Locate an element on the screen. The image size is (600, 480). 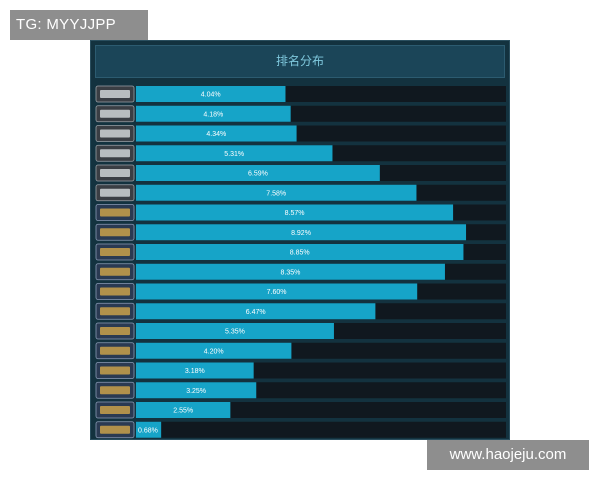
bar-value-label: 3.25% is located at coordinates (196, 391).